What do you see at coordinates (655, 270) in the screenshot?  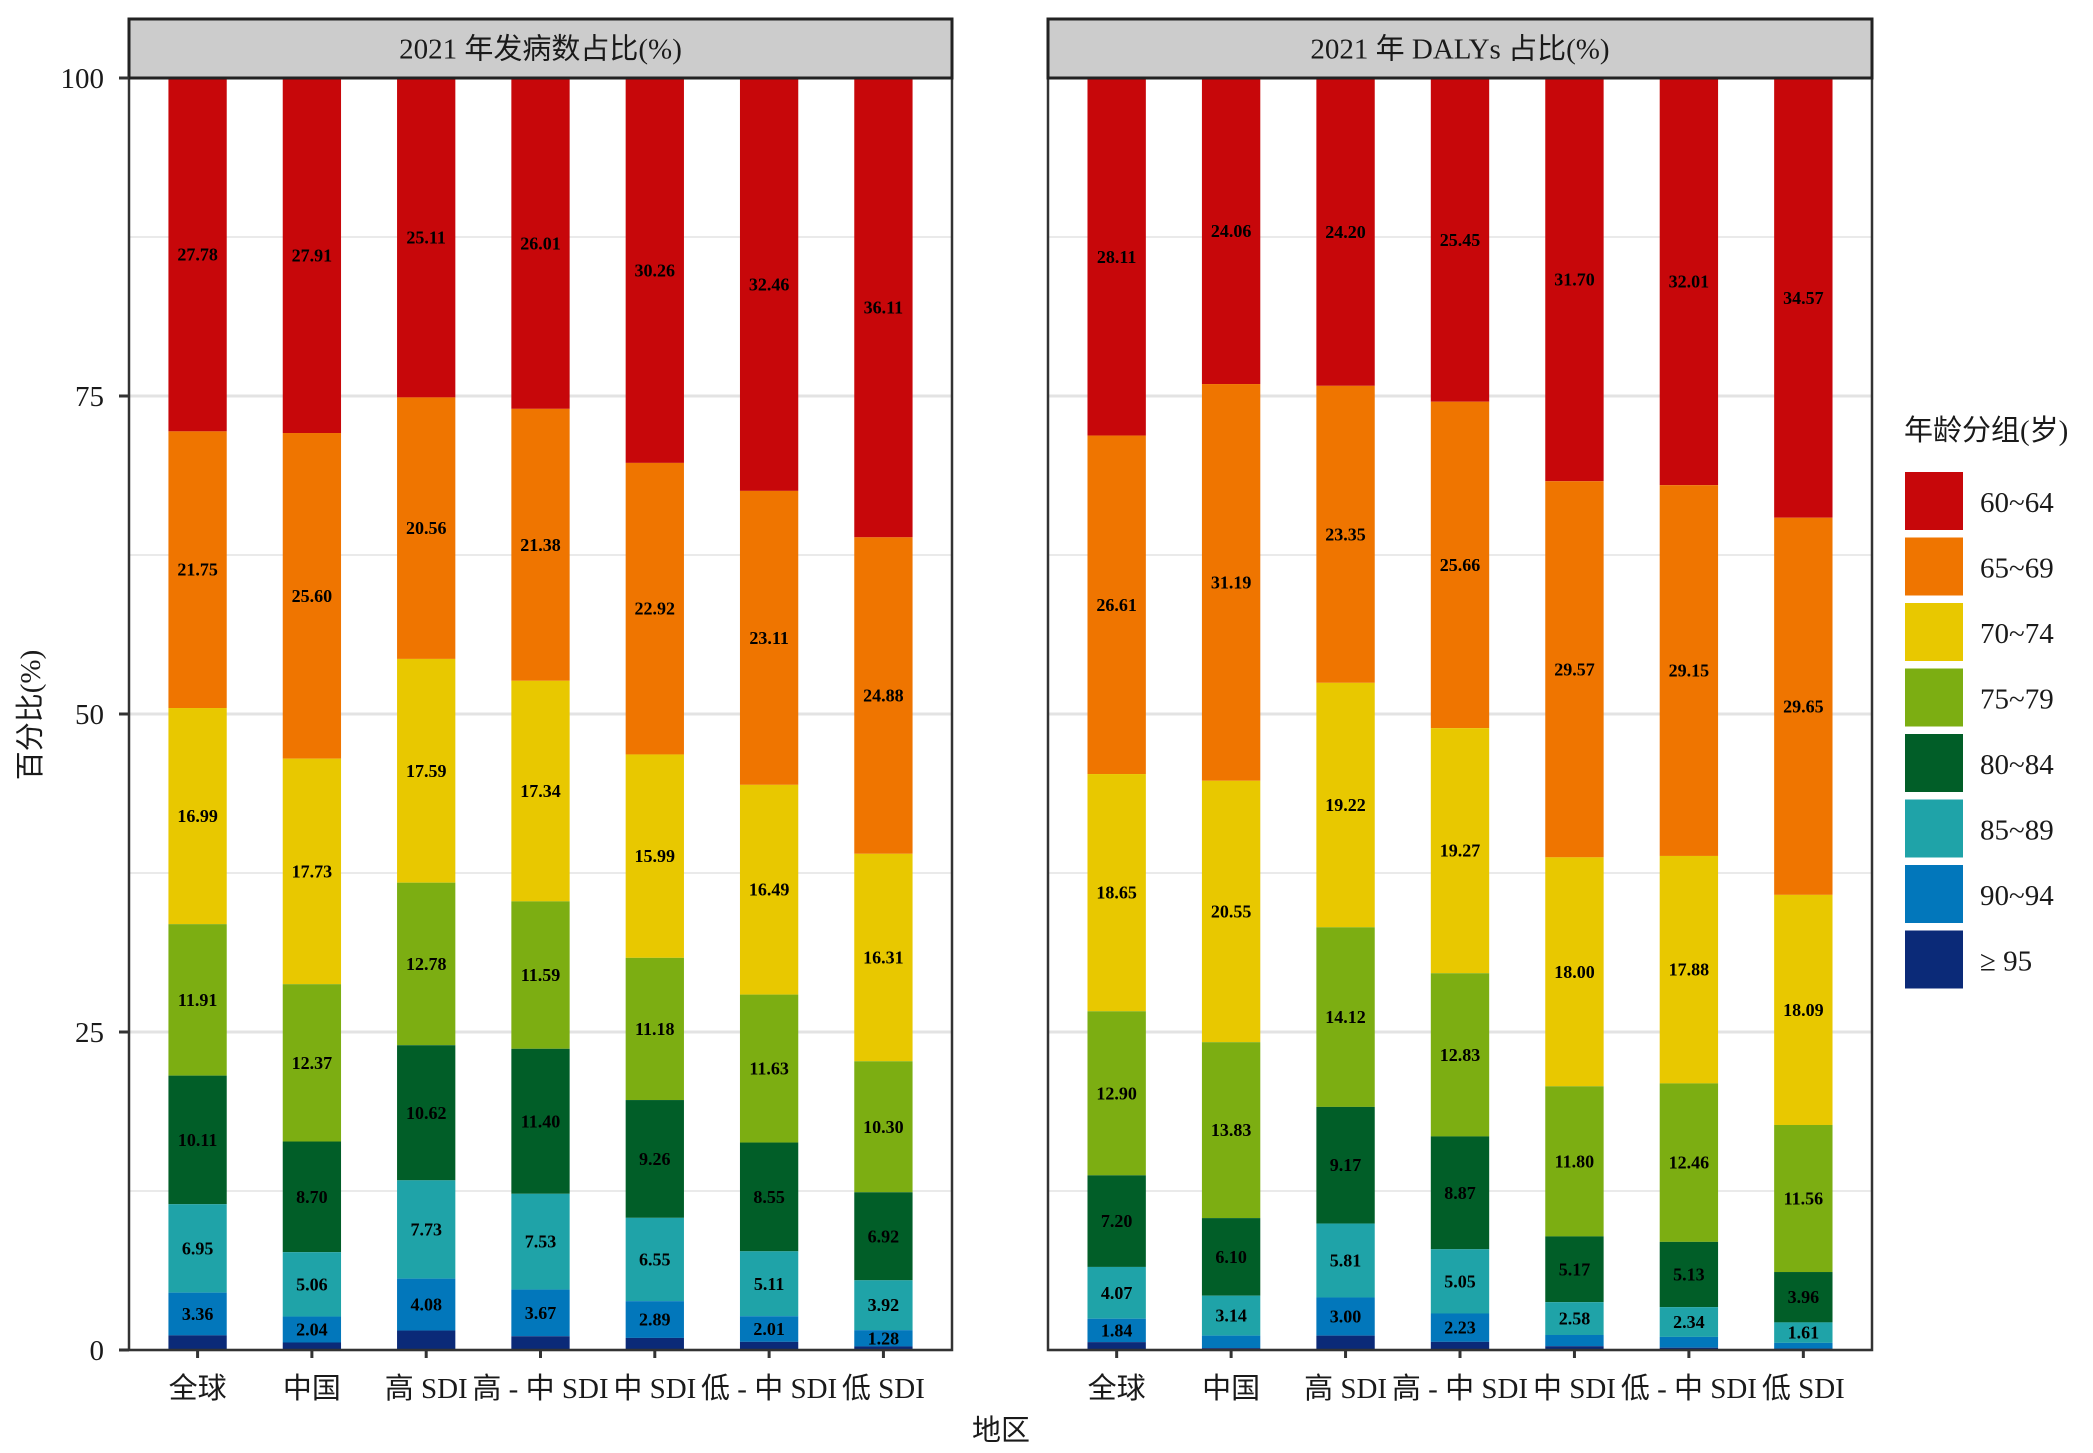 I see `data-label: 30.26` at bounding box center [655, 270].